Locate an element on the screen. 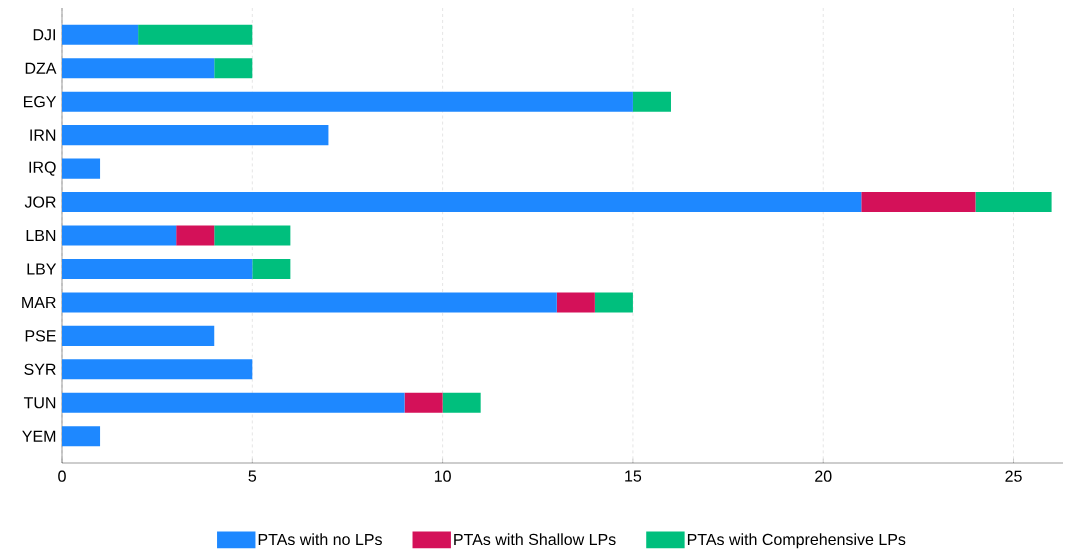 This screenshot has height=557, width=1065. y-tick-label: MAR is located at coordinates (39, 302).